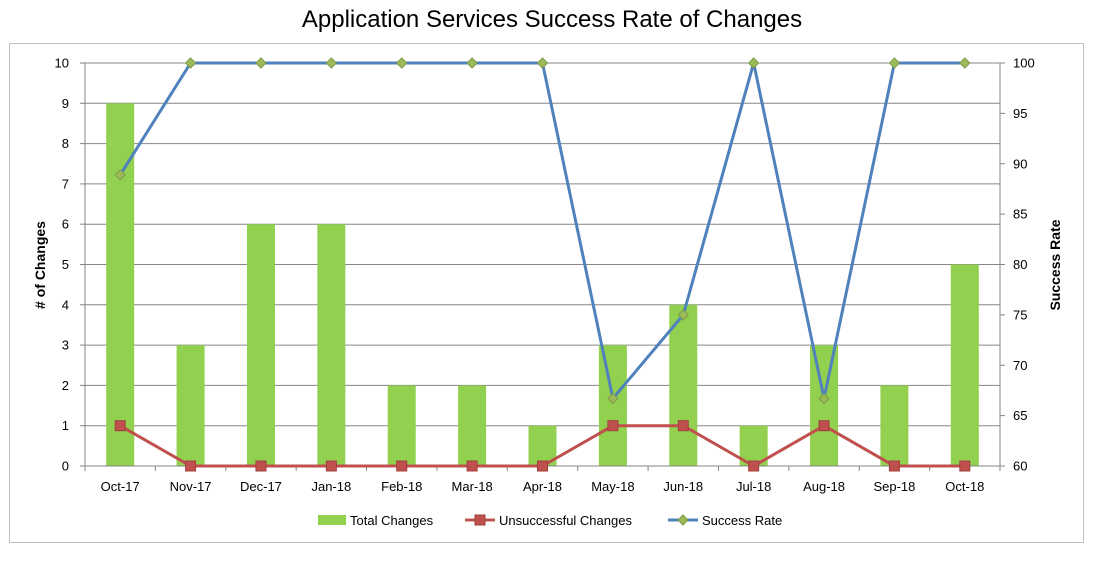 This screenshot has height=561, width=1104. What do you see at coordinates (65, 385) in the screenshot?
I see `y-tick-label: 2` at bounding box center [65, 385].